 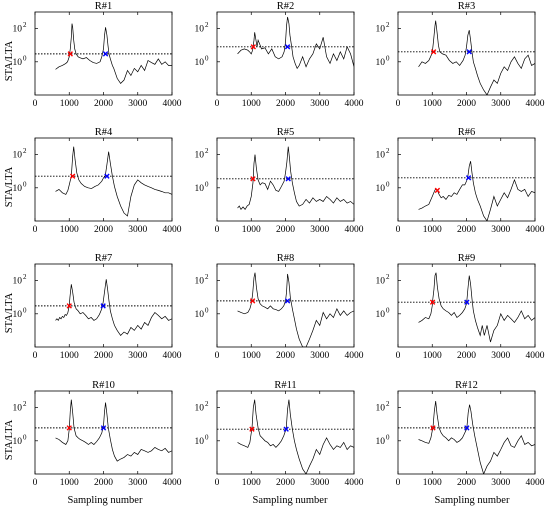 I want to click on panel-1-title: R#1, so click(x=104, y=6).